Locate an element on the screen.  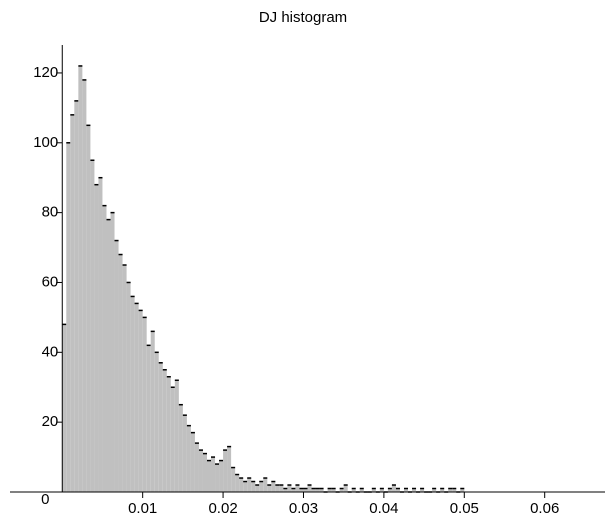
y-tick-label: 80 is located at coordinates (50, 212).